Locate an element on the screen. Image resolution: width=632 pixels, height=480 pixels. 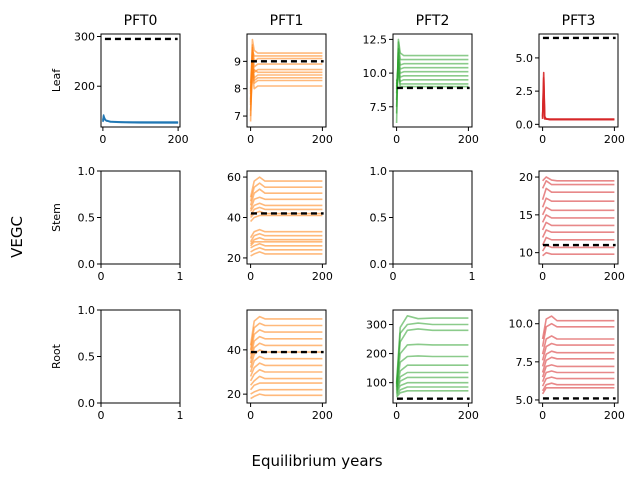
y-tick-label-leaf-pft0: 300 is located at coordinates (84, 36).